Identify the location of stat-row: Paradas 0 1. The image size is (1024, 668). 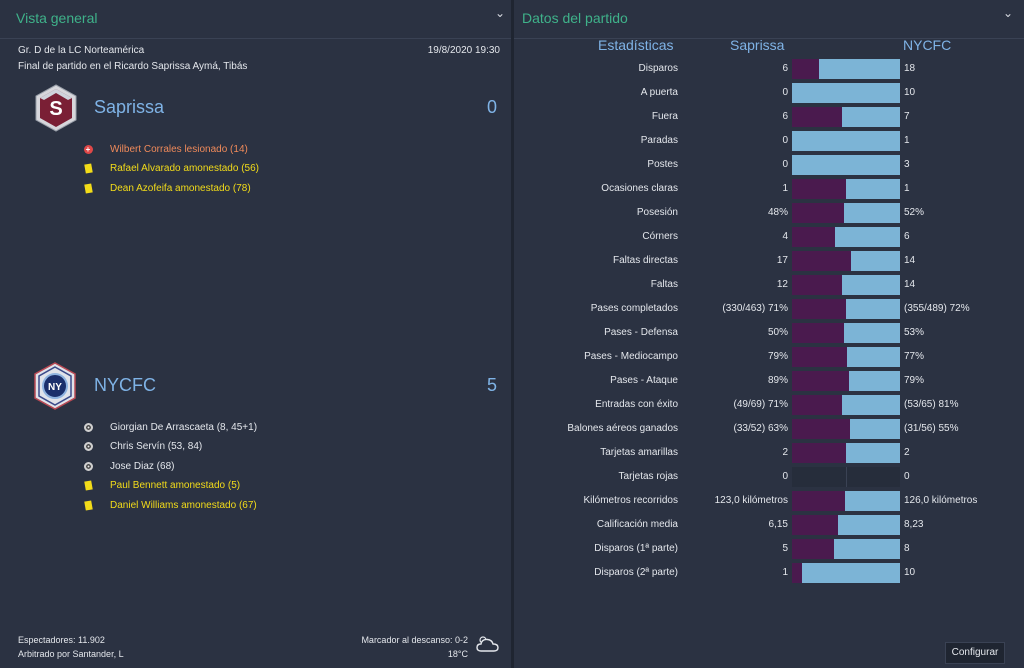
(769, 141).